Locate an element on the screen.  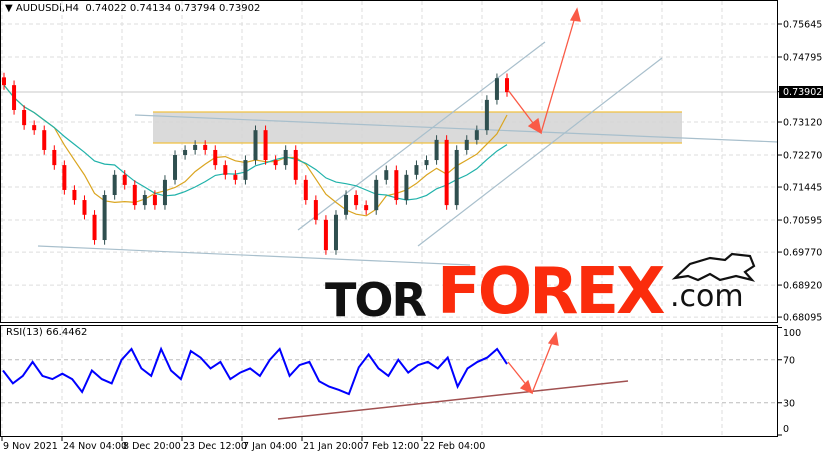
x-tick-label: 7 Jan 04:00 is located at coordinates (270, 446).